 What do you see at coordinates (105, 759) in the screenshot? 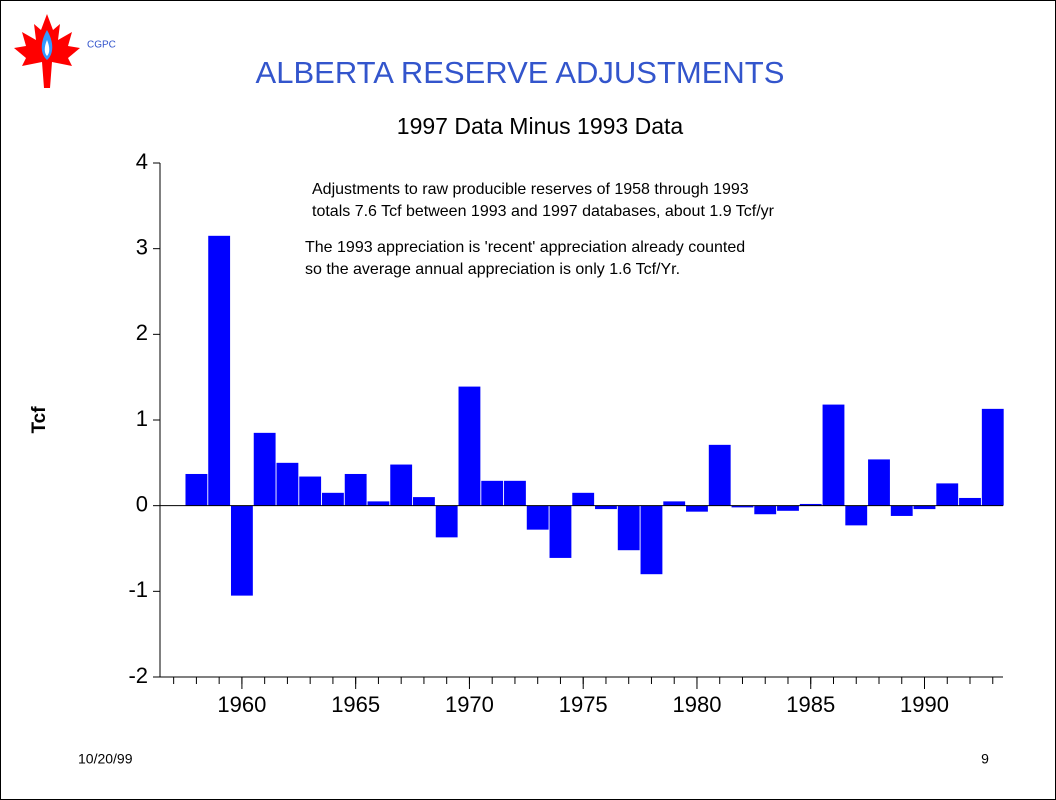
I see `footer-date: 10/20/99` at bounding box center [105, 759].